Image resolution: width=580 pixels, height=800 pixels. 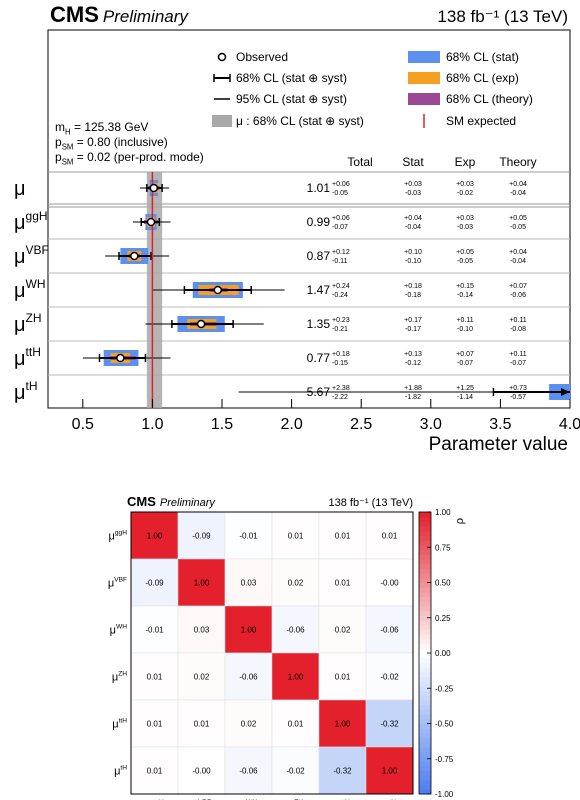 What do you see at coordinates (413, 261) in the screenshot?
I see `error-label: -0.10` at bounding box center [413, 261].